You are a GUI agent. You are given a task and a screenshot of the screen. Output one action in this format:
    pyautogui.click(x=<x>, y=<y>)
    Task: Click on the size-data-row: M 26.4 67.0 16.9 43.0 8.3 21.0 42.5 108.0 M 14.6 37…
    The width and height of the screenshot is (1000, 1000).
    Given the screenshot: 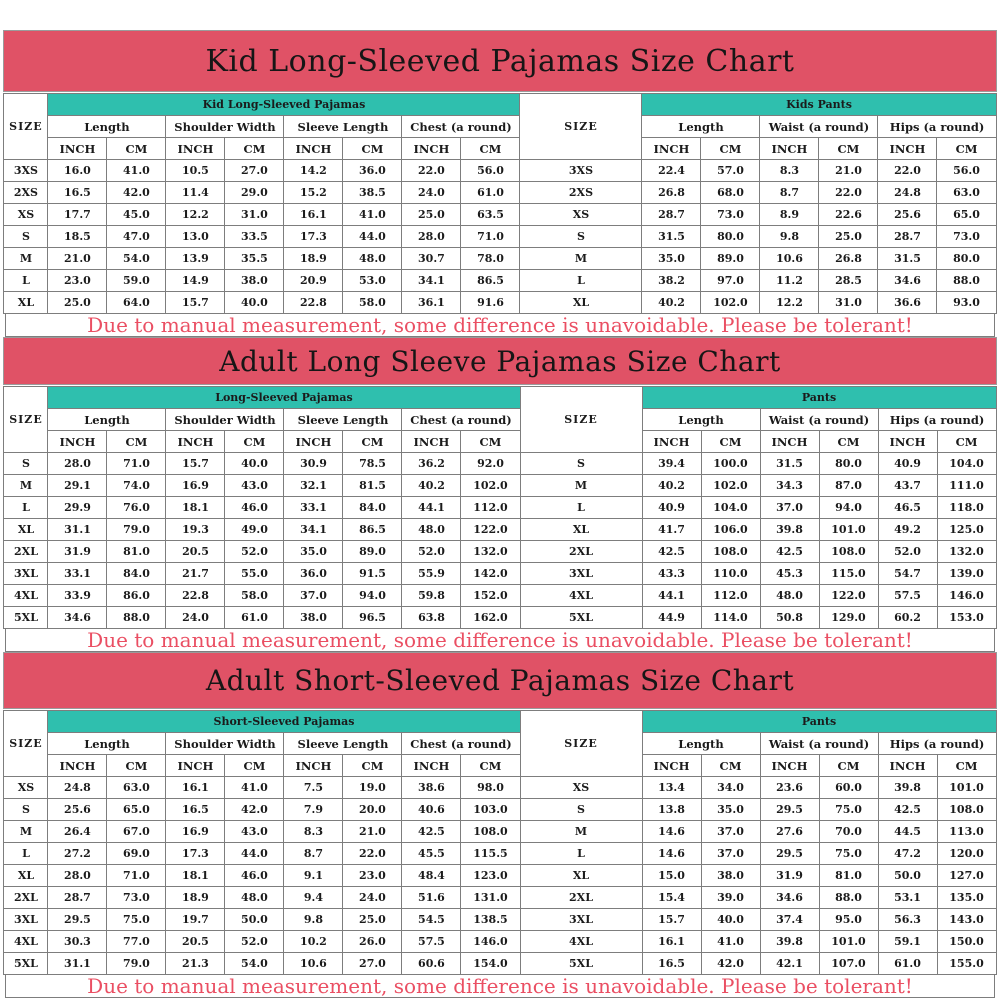 What is the action you would take?
    pyautogui.click(x=500, y=831)
    